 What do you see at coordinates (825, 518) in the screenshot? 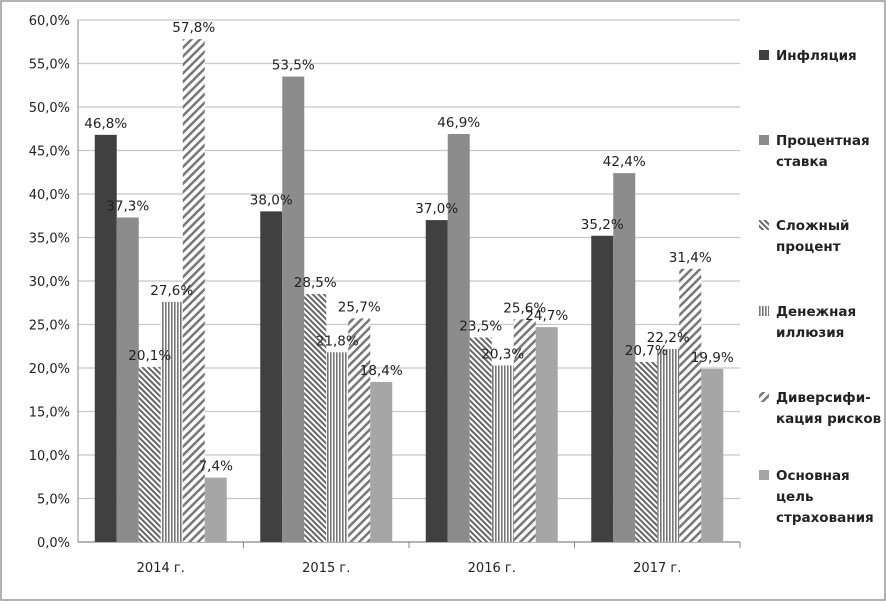
I see `legend-label: страхования` at bounding box center [825, 518].